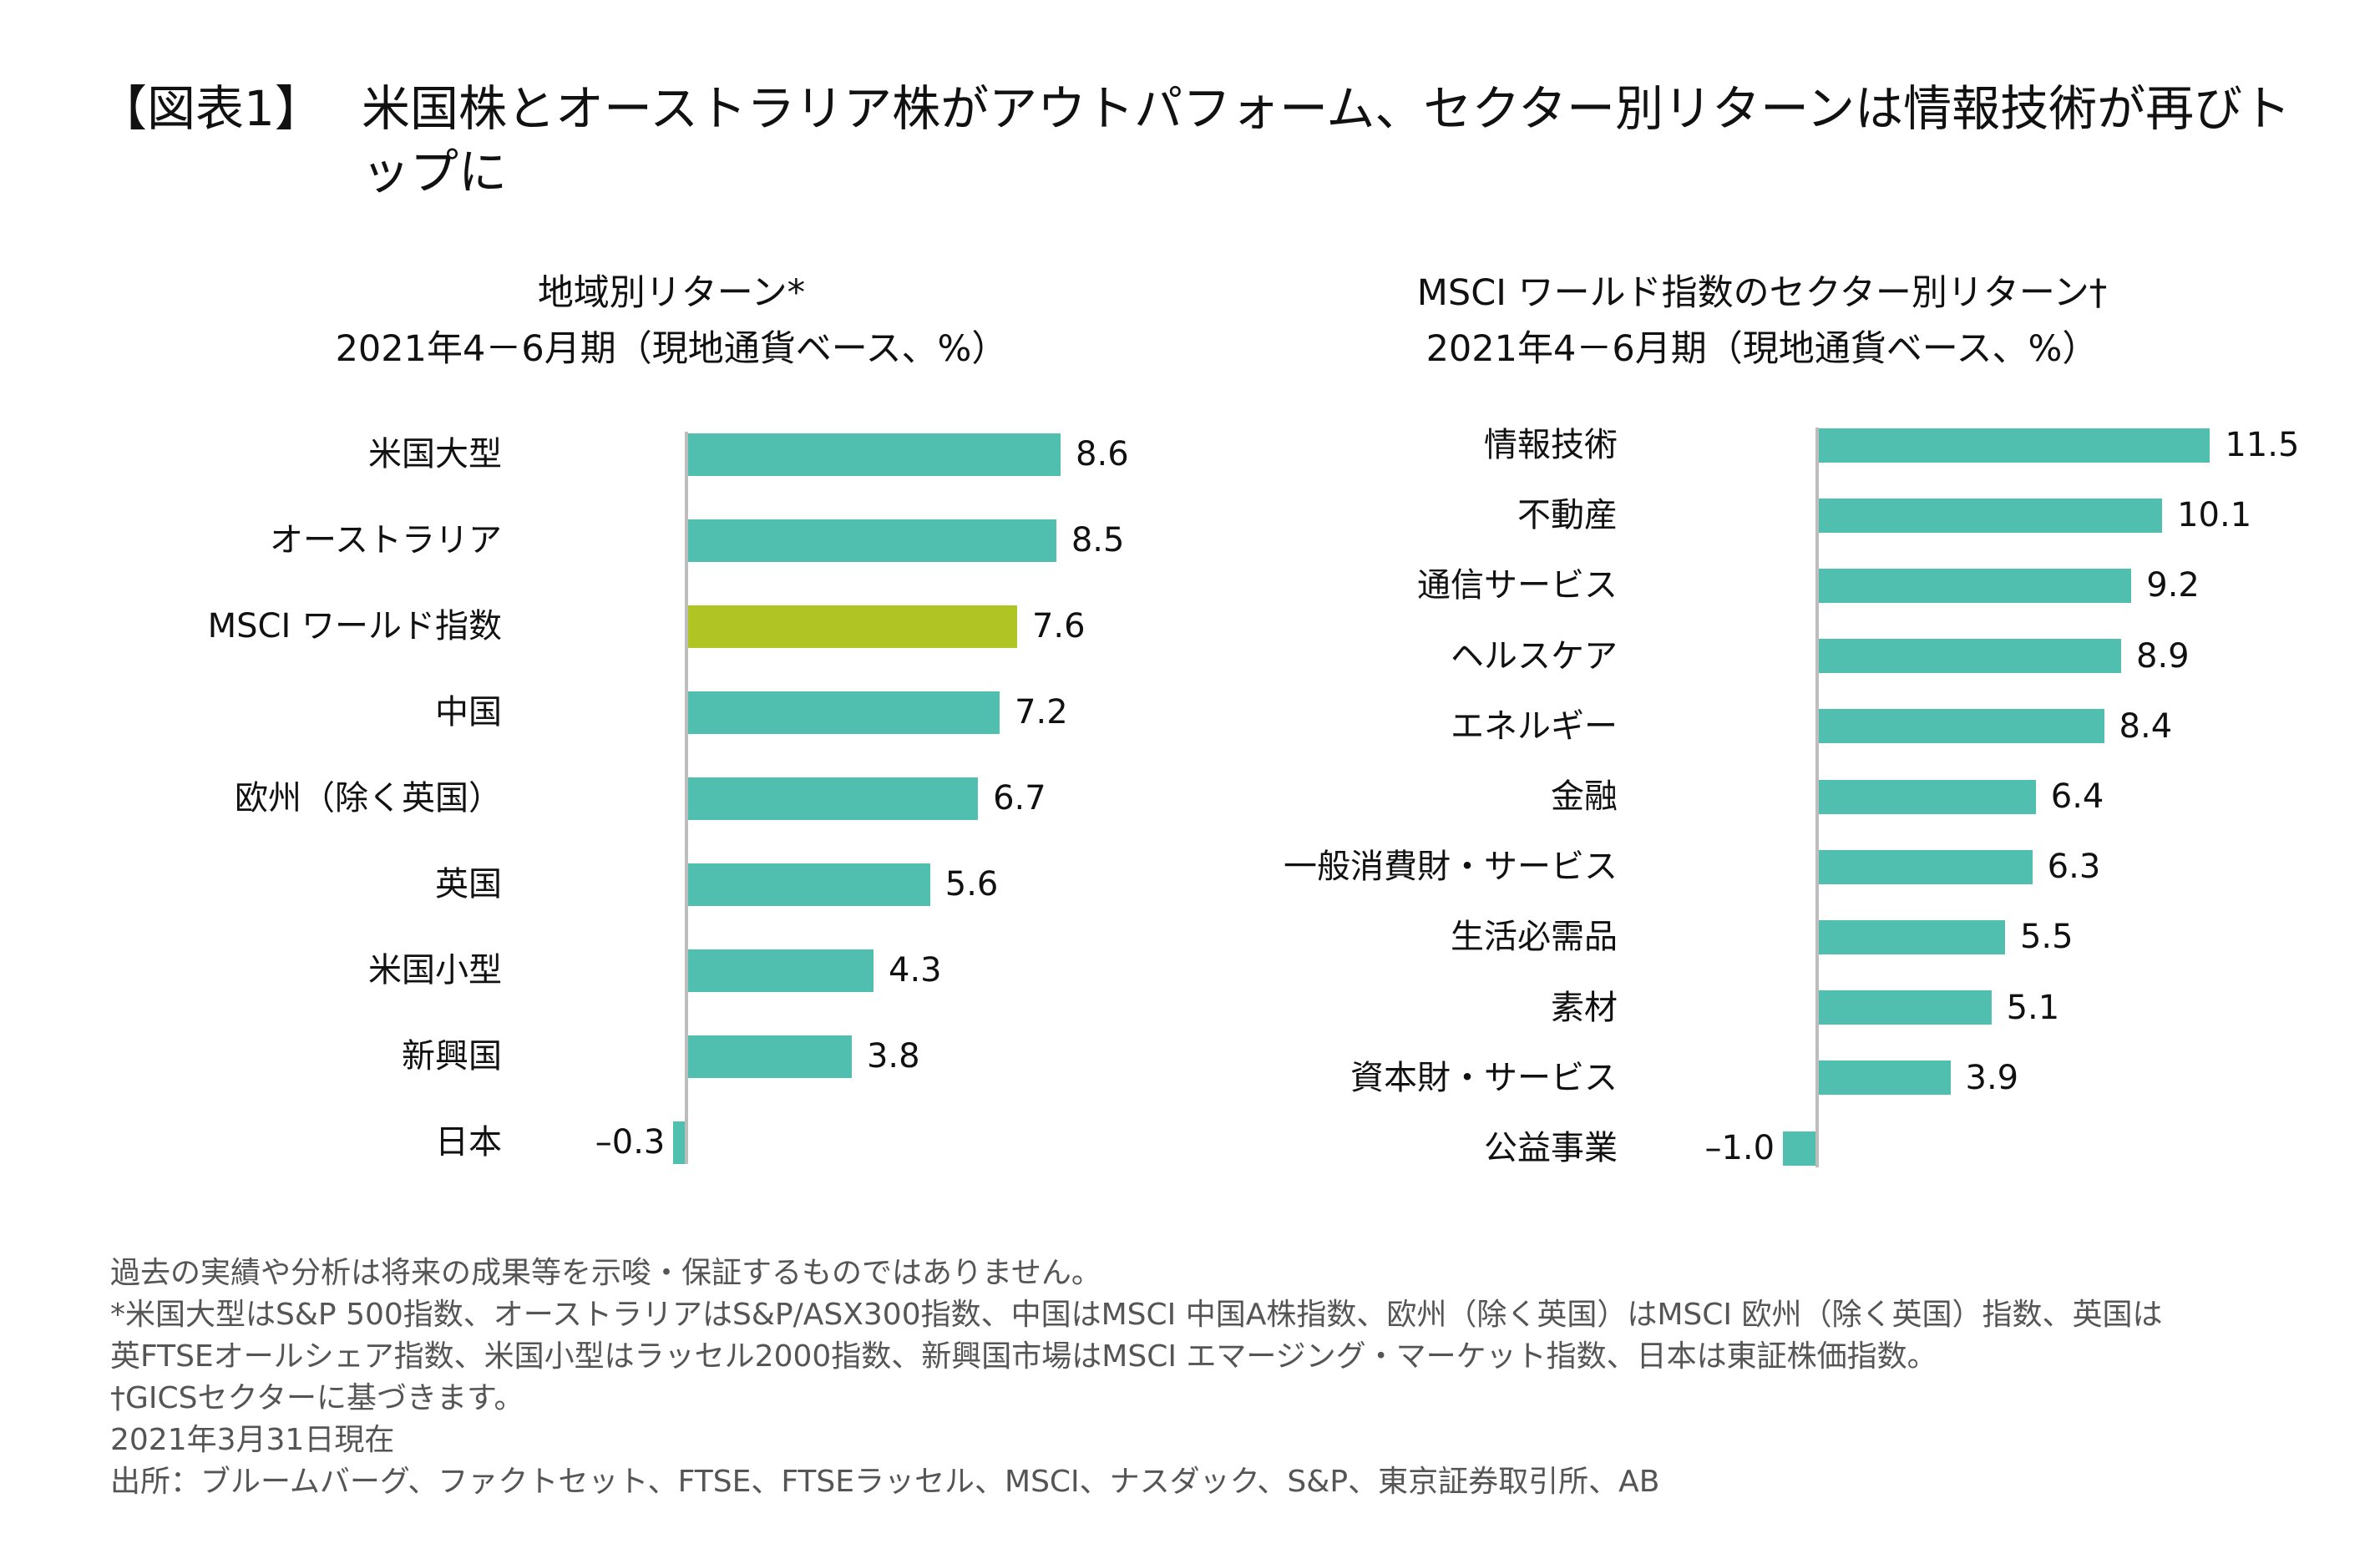 This screenshot has height=1559, width=2380. What do you see at coordinates (2262, 445) in the screenshot?
I see `value-label: 11.5` at bounding box center [2262, 445].